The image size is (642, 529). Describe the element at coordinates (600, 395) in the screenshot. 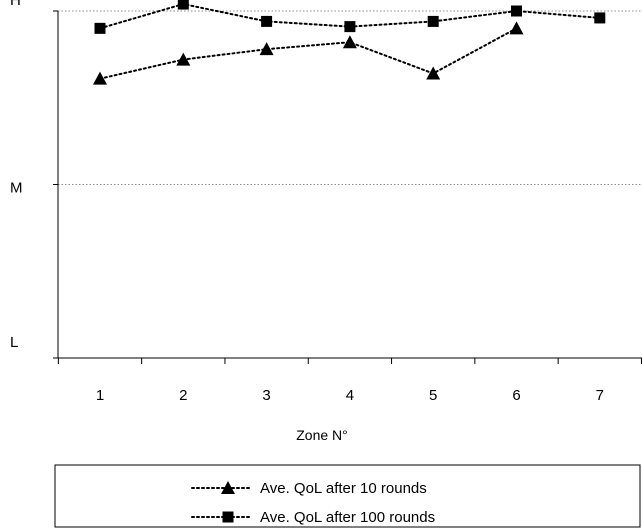

I see `x-tick-label-7: 7` at that location.